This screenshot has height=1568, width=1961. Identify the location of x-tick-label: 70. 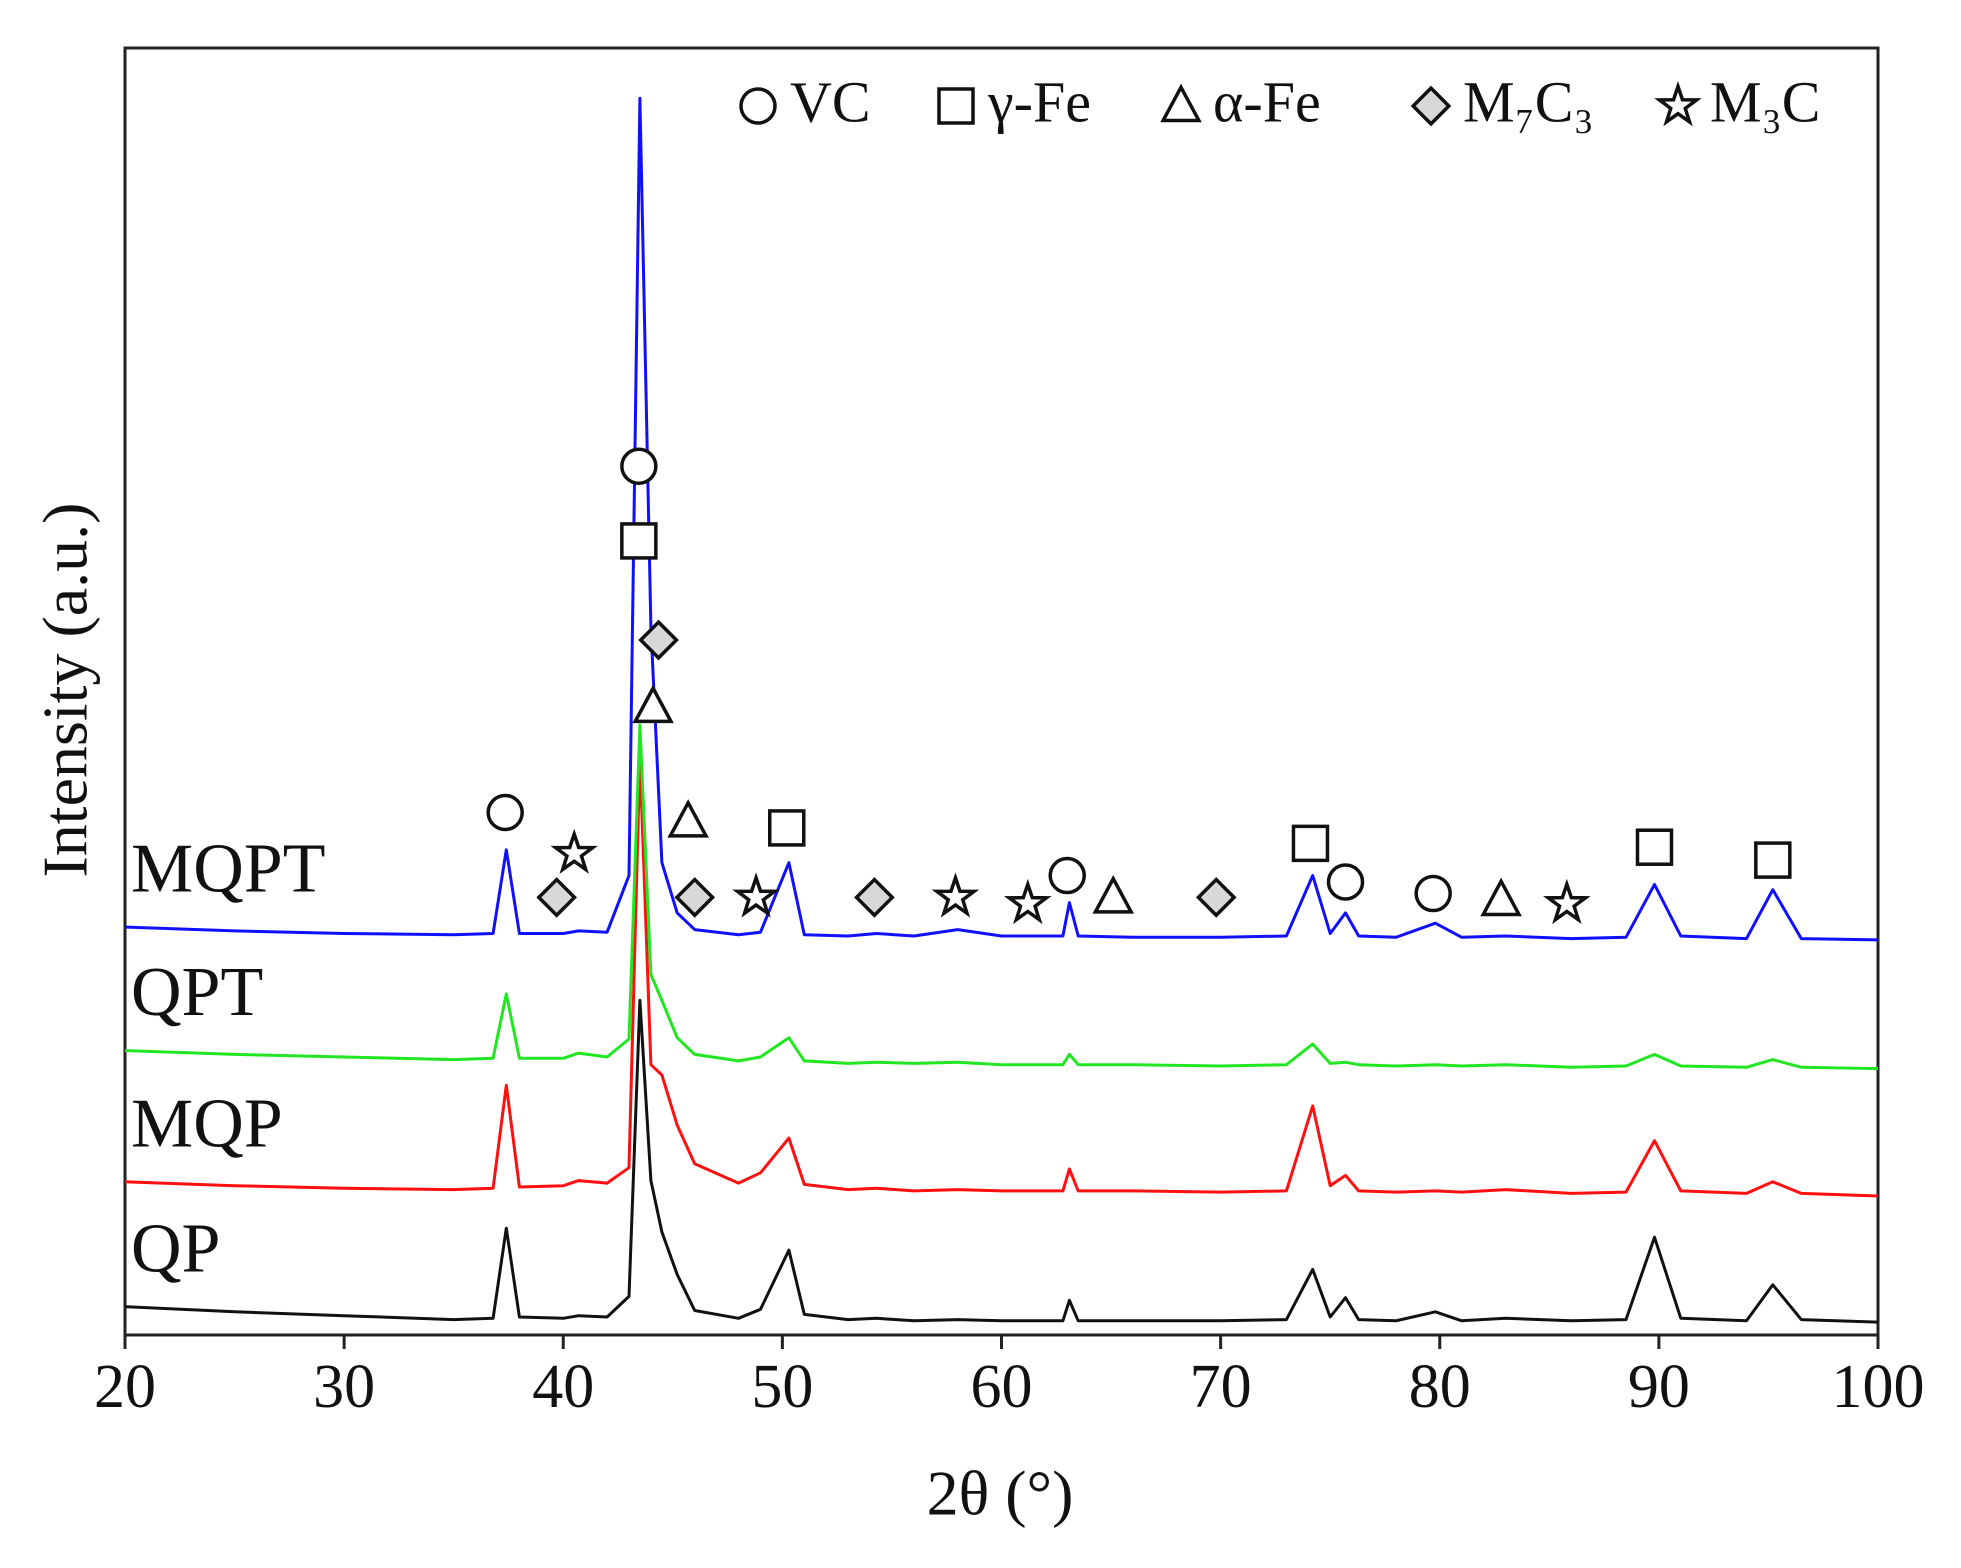
(1221, 1387).